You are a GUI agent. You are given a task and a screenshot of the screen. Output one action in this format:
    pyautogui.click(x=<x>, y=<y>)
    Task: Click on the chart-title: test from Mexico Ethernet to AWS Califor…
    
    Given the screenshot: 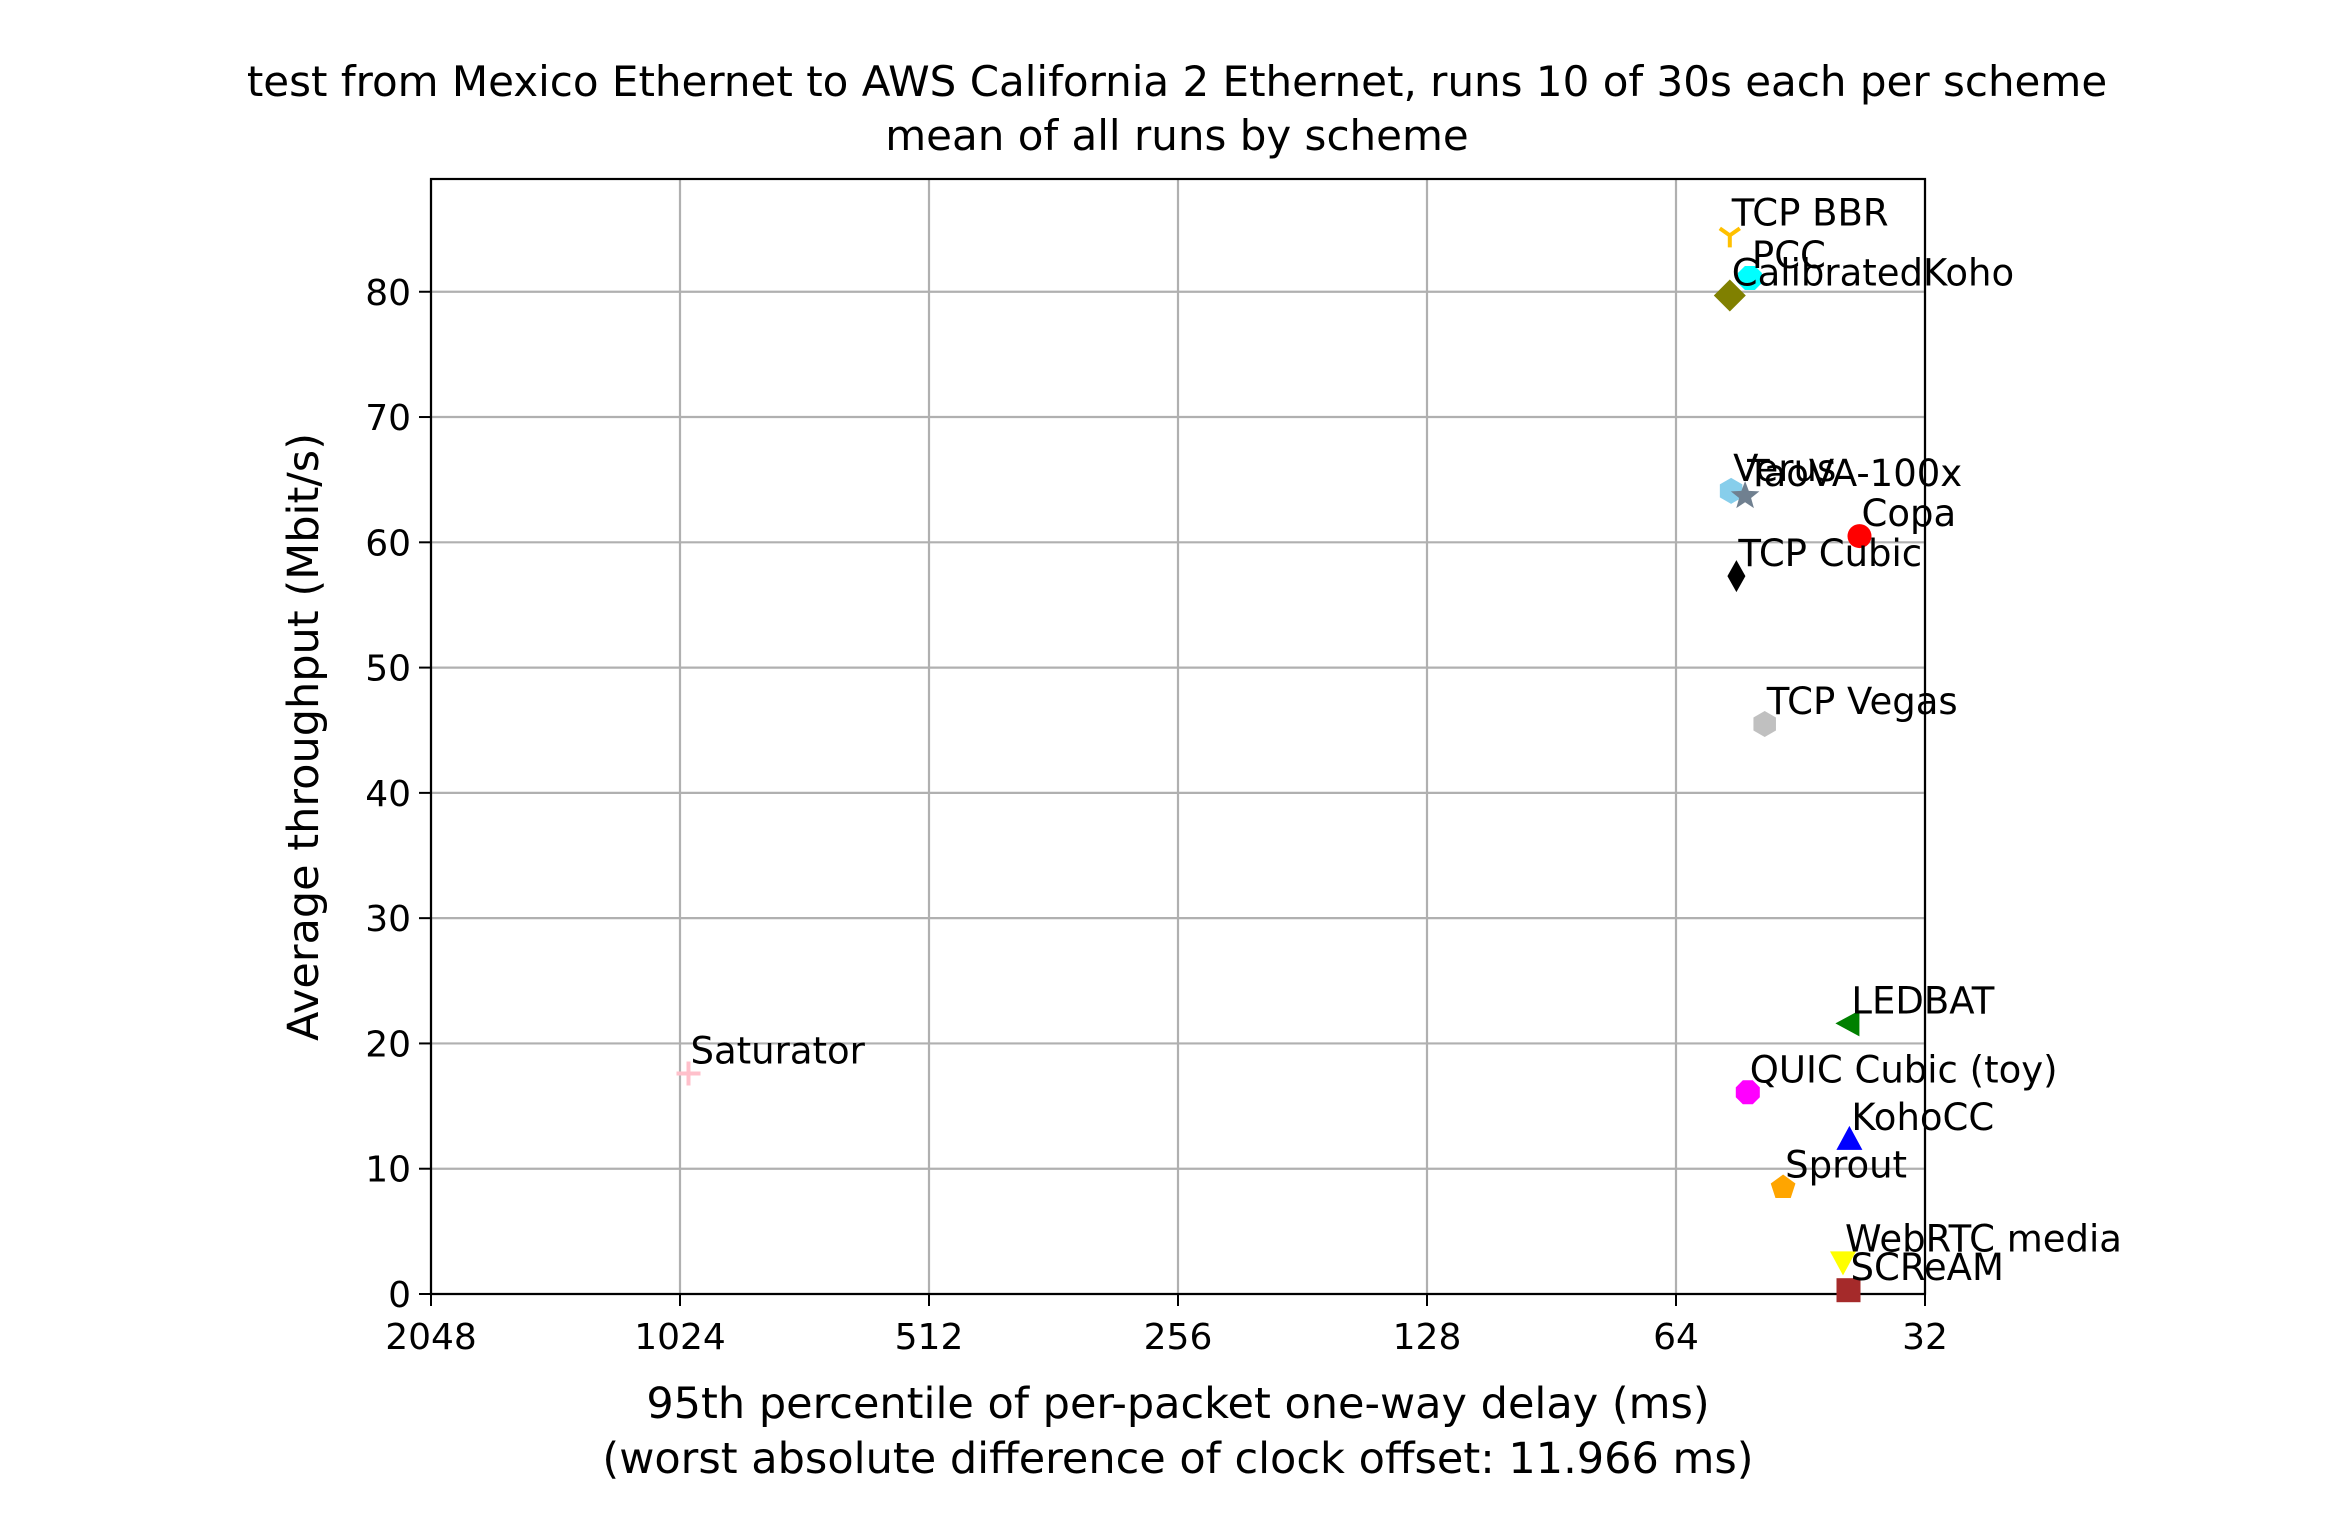 What is the action you would take?
    pyautogui.click(x=1177, y=81)
    